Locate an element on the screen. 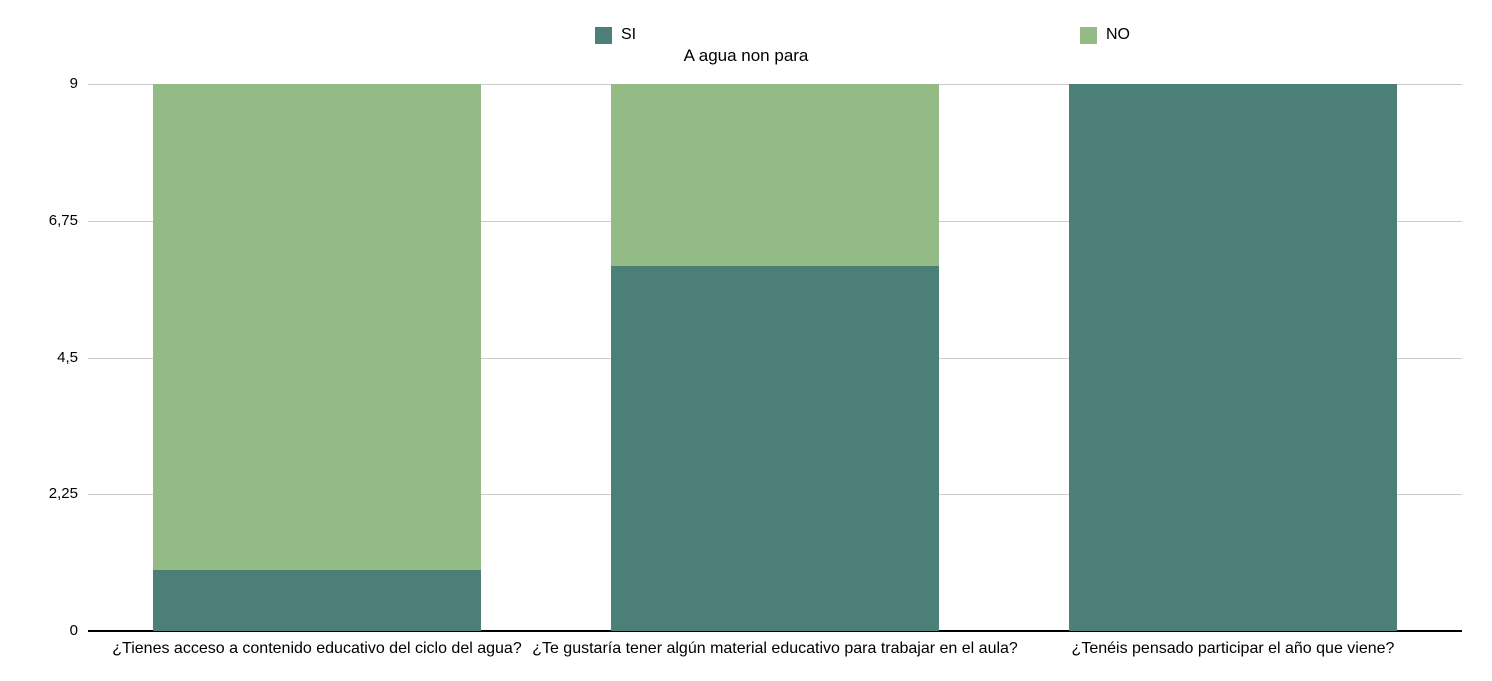 The image size is (1492, 681). legend-label-si: SI is located at coordinates (629, 34).